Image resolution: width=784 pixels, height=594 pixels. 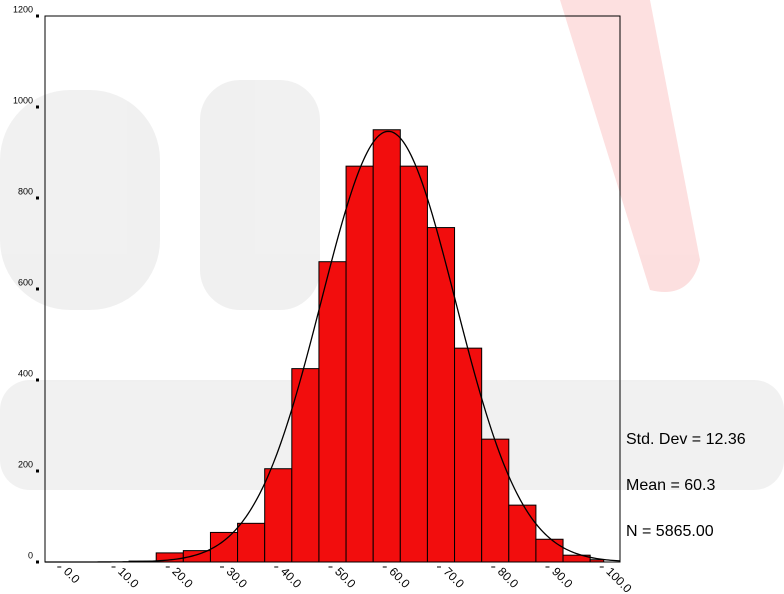 I want to click on watermark-stroke, so click(x=630, y=146).